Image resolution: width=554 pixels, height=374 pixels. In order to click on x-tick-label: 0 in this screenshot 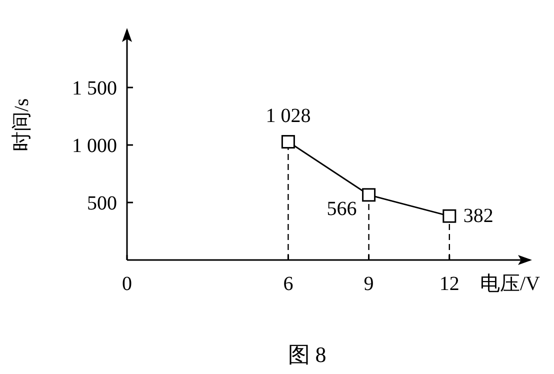, I will do `click(127, 284)`.